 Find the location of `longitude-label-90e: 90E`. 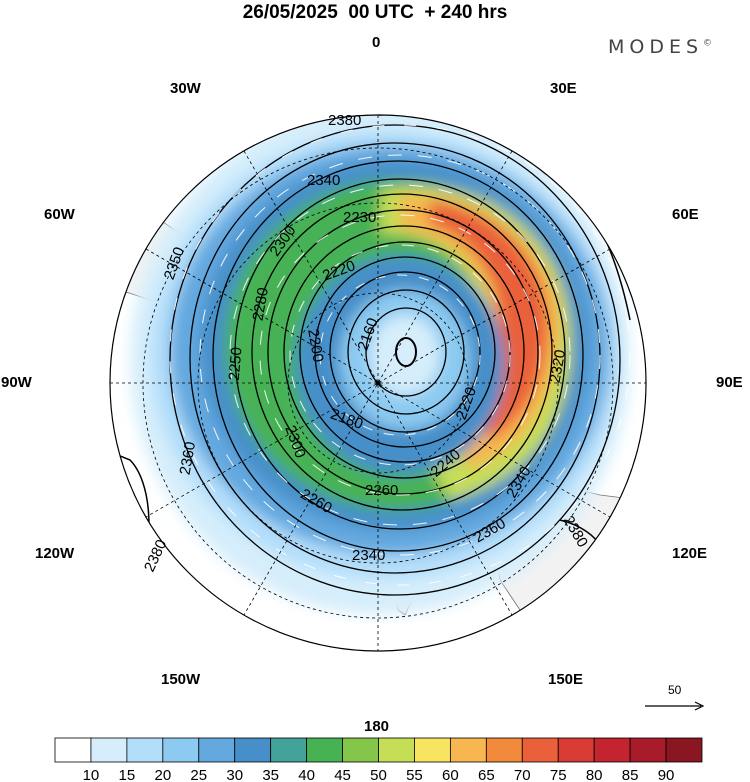

longitude-label-90e: 90E is located at coordinates (729, 382).